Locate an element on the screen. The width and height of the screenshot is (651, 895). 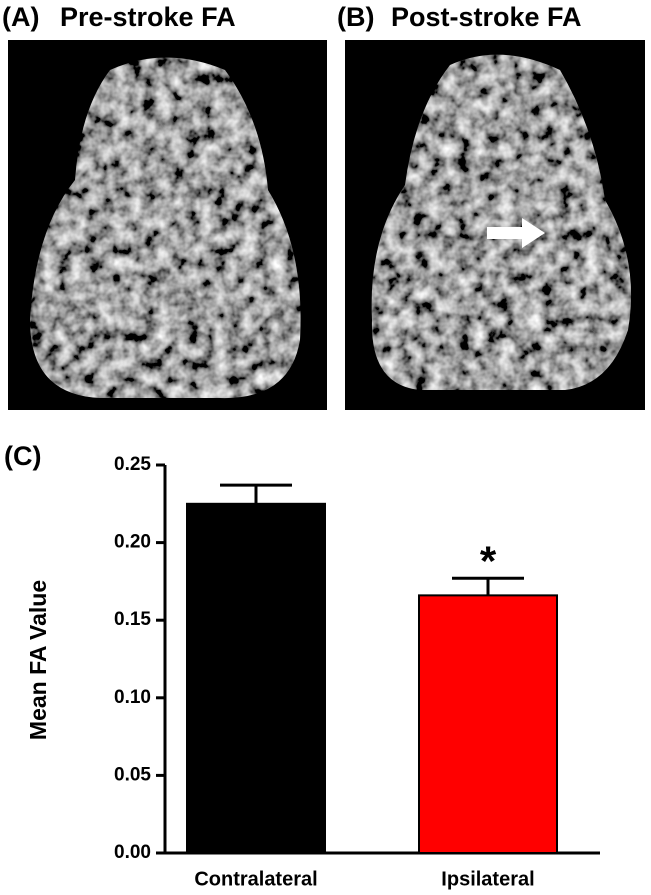
x-tick-label: Ipsilateral is located at coordinates (487, 879).